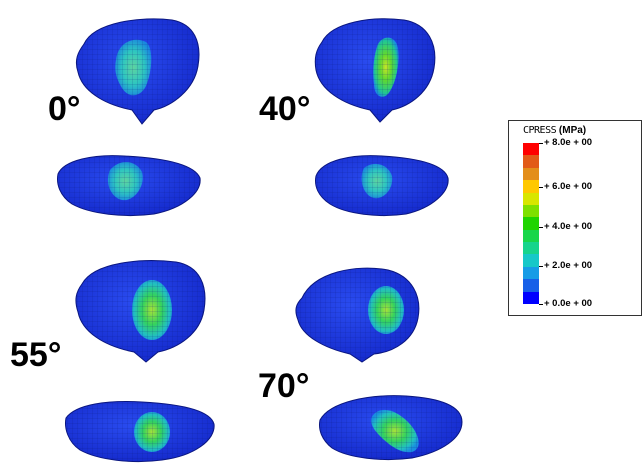 The height and width of the screenshot is (471, 642). What do you see at coordinates (140, 431) in the screenshot?
I see `fe-model-55-side` at bounding box center [140, 431].